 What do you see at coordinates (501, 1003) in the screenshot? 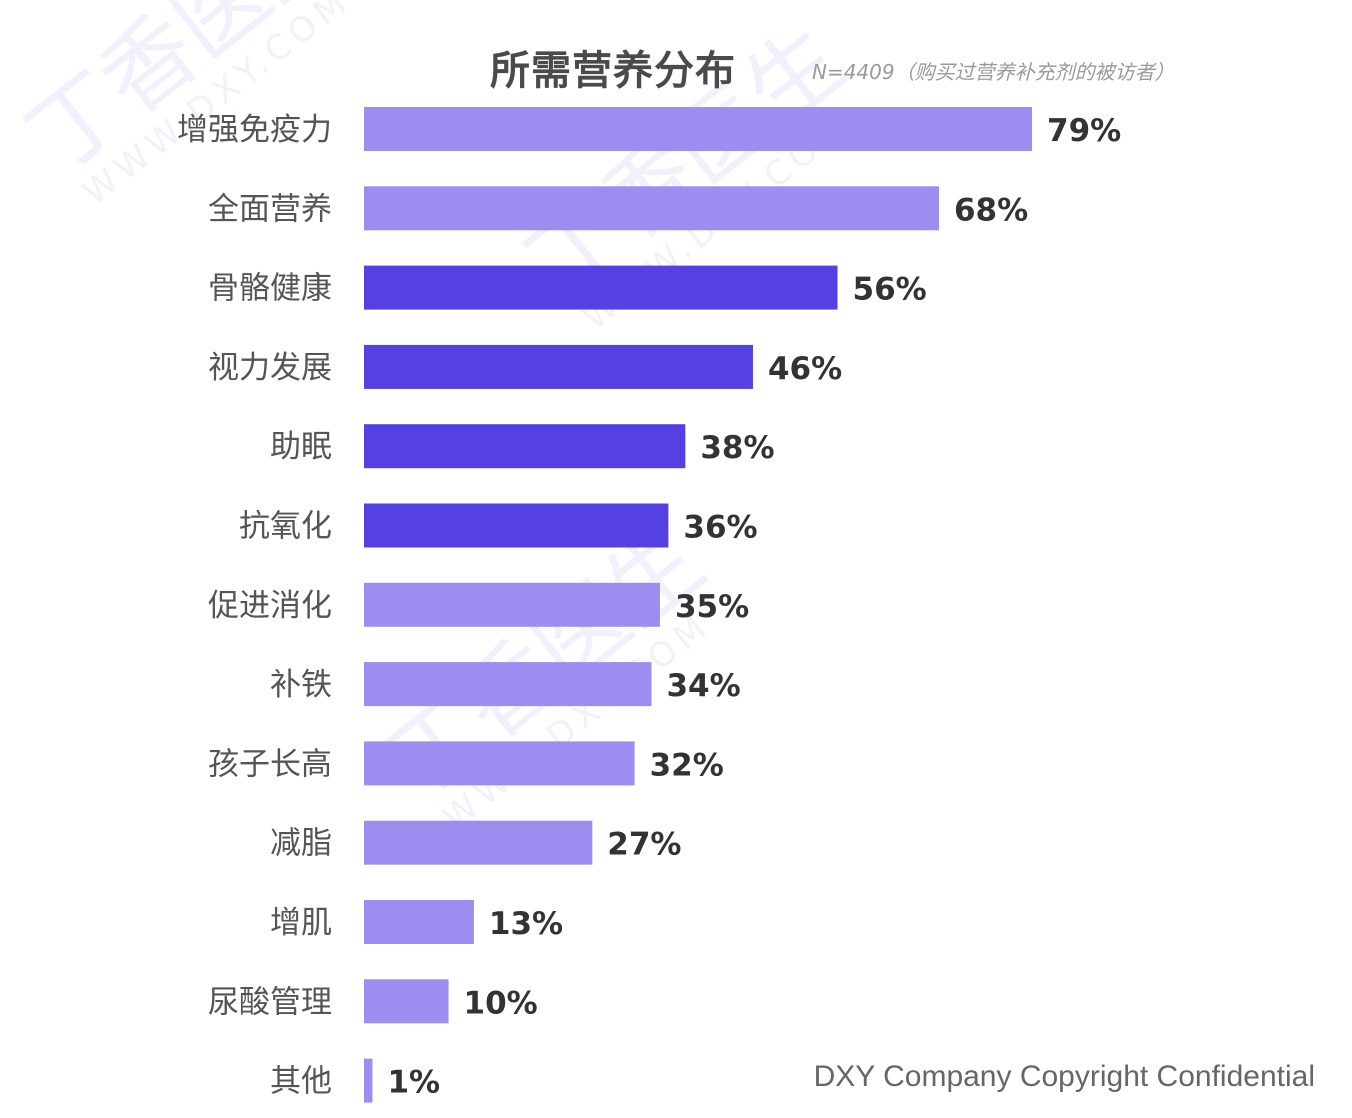
I see `data-label: 10%` at bounding box center [501, 1003].